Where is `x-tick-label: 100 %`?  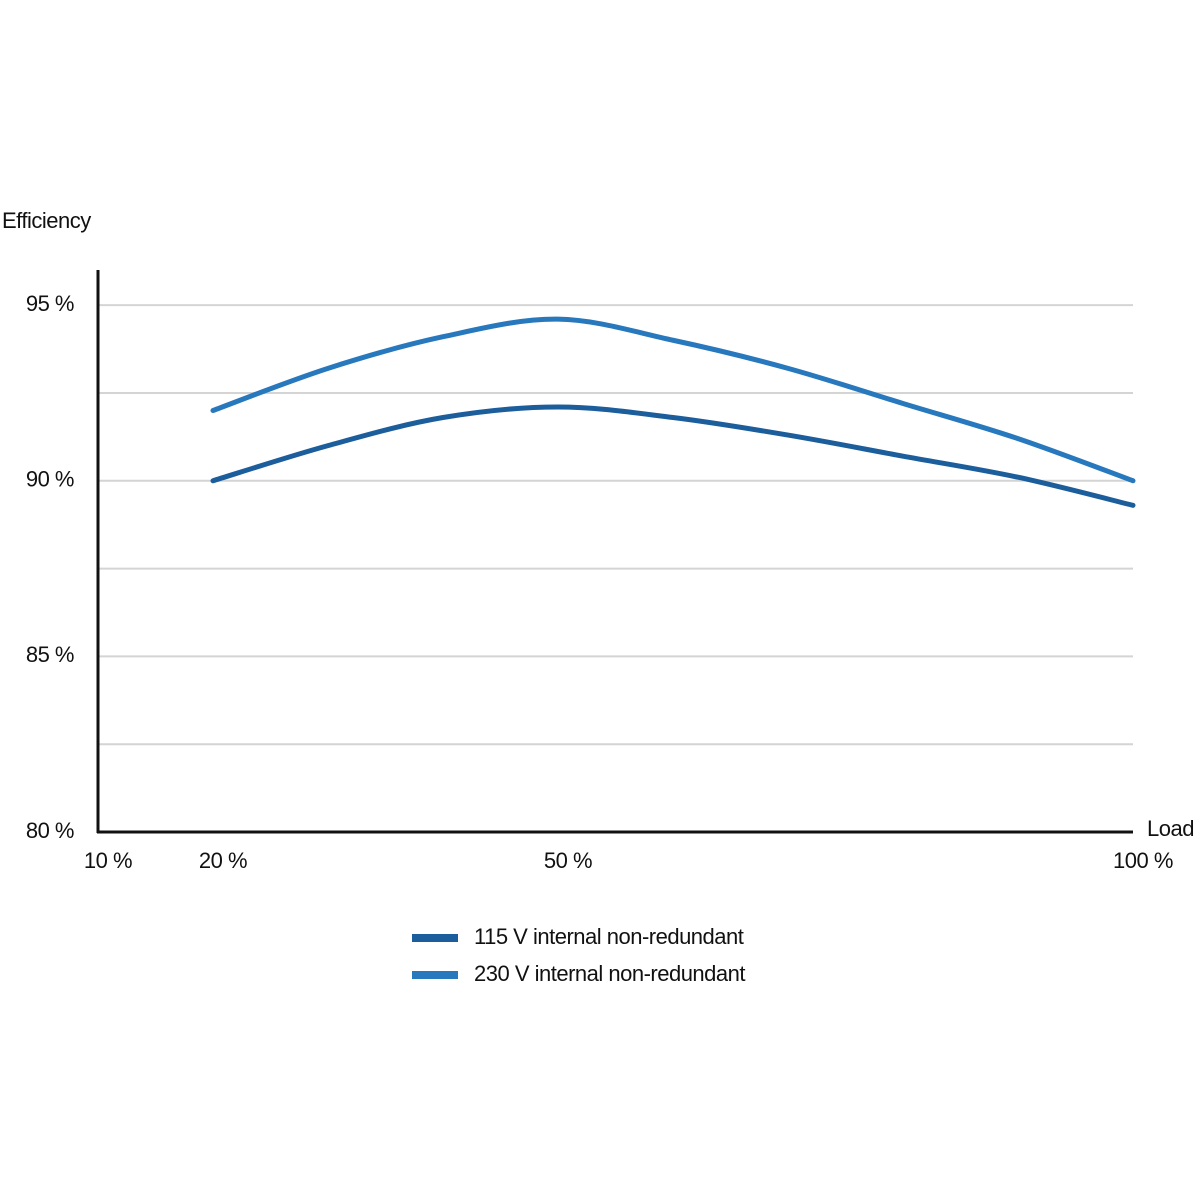
x-tick-label: 100 % is located at coordinates (1143, 860).